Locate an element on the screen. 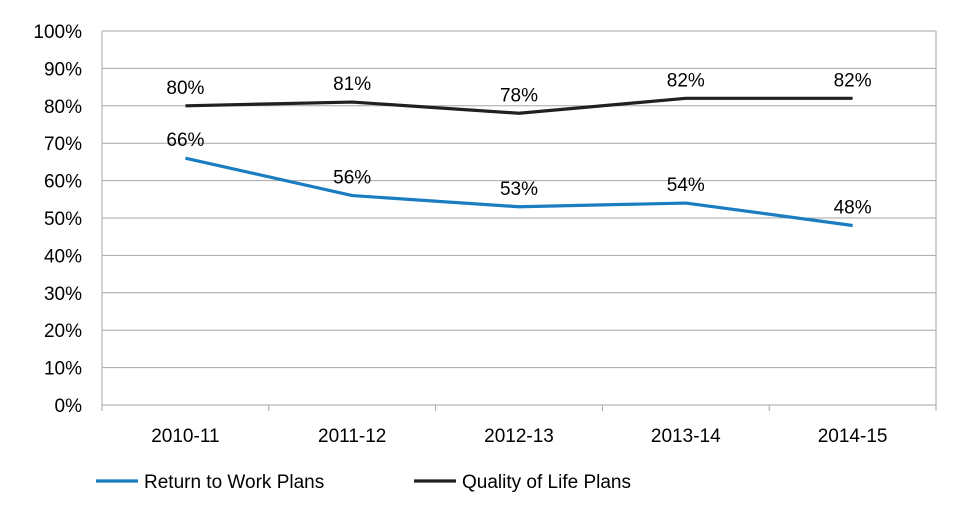  y-tick-label: 80% is located at coordinates (63, 107).